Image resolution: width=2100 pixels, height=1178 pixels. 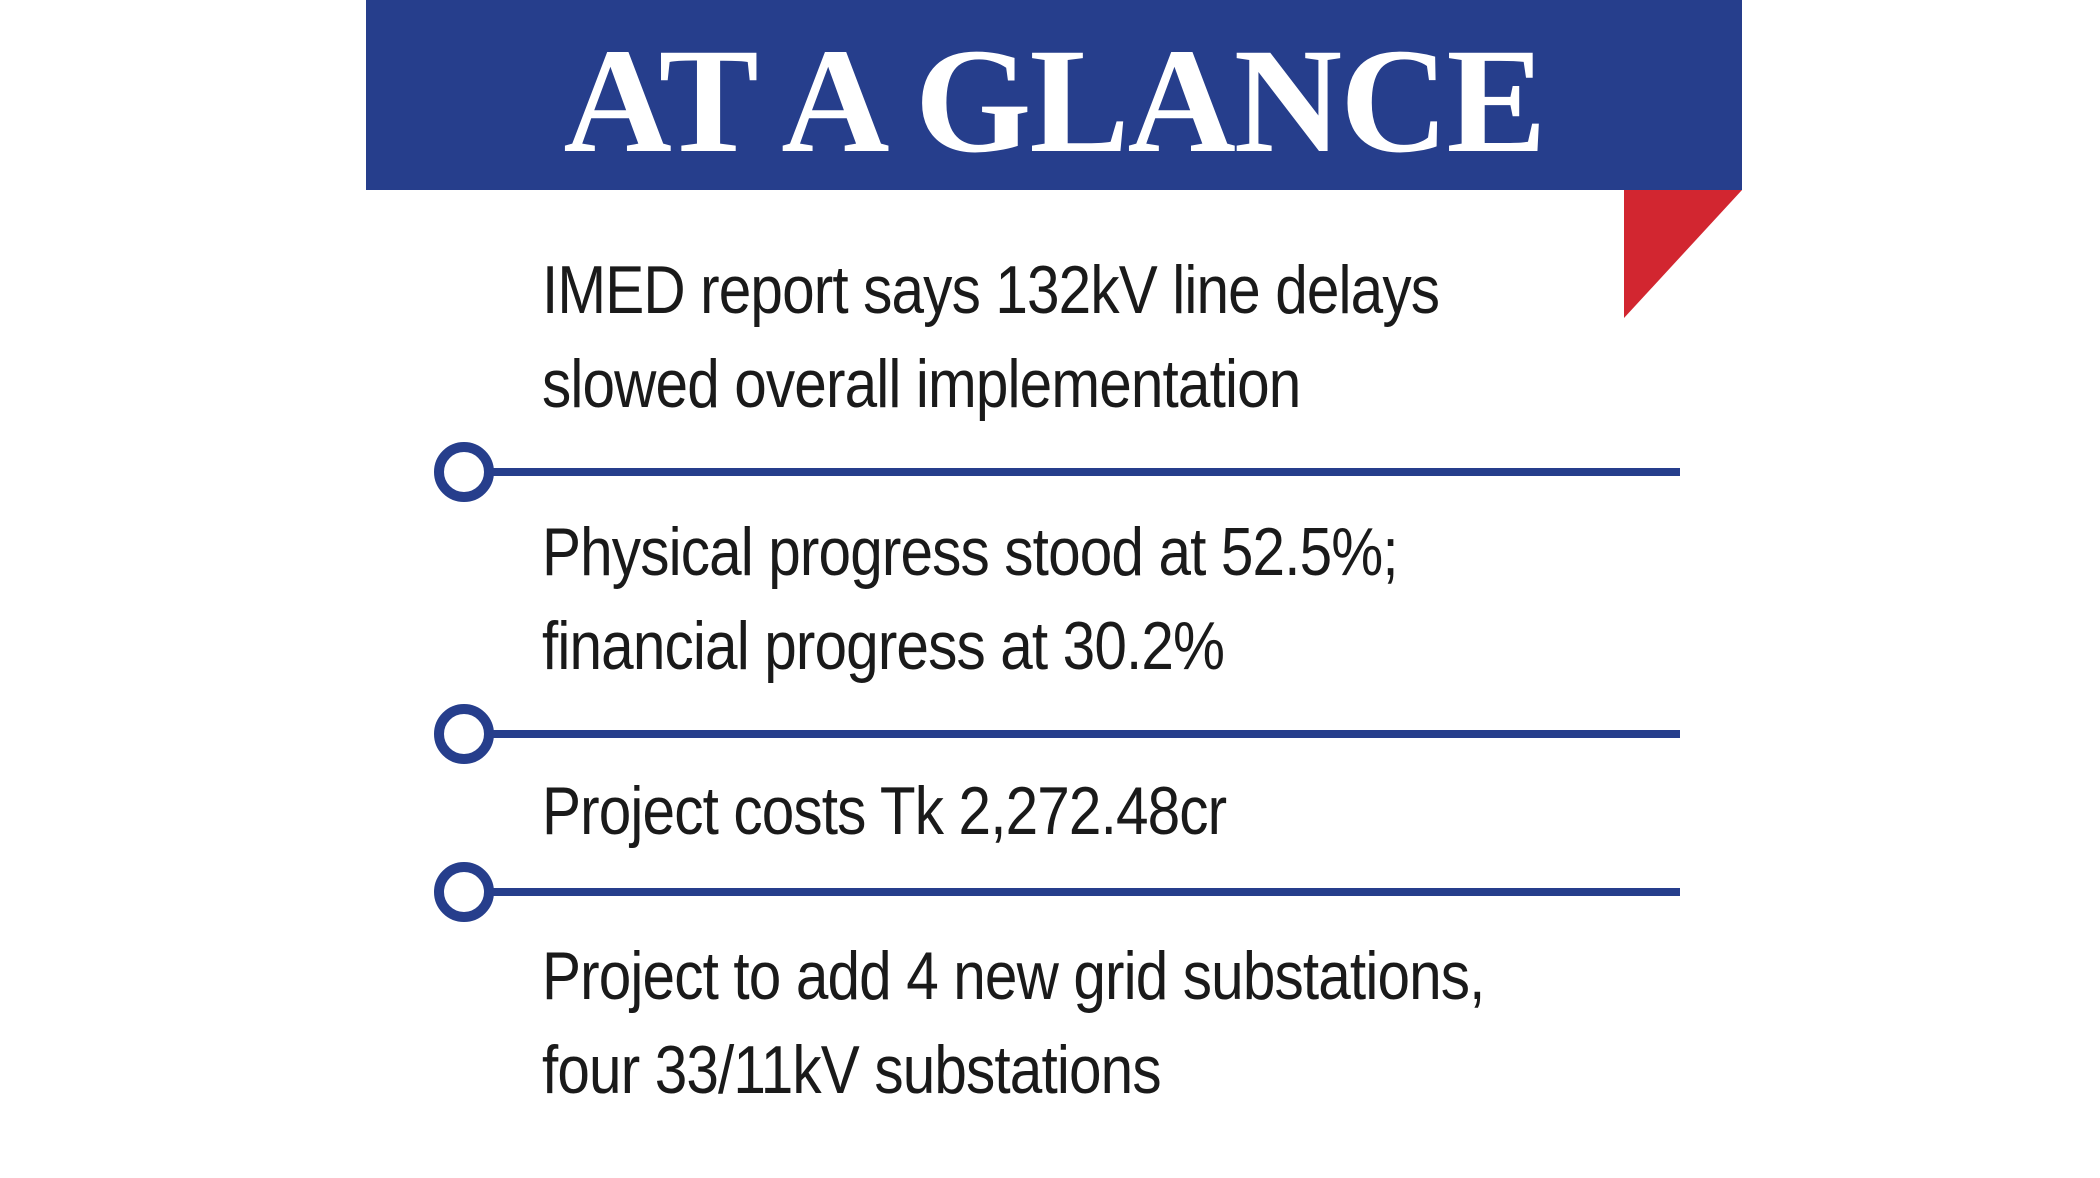 I want to click on corner-accent, so click(x=1683, y=254).